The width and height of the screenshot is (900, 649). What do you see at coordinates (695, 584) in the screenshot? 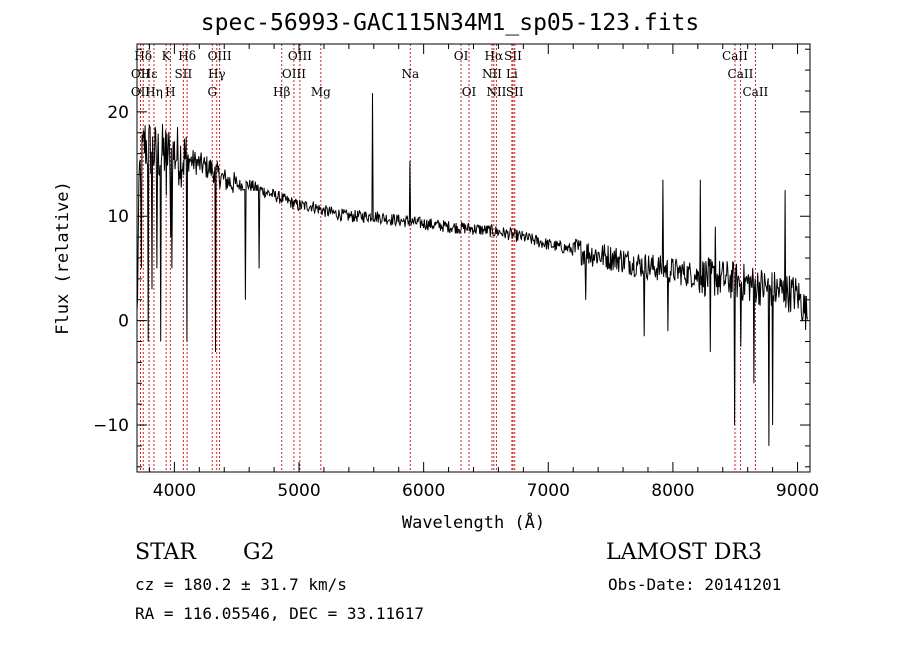
I see `obs-date: Obs-Date: 20141201` at bounding box center [695, 584].